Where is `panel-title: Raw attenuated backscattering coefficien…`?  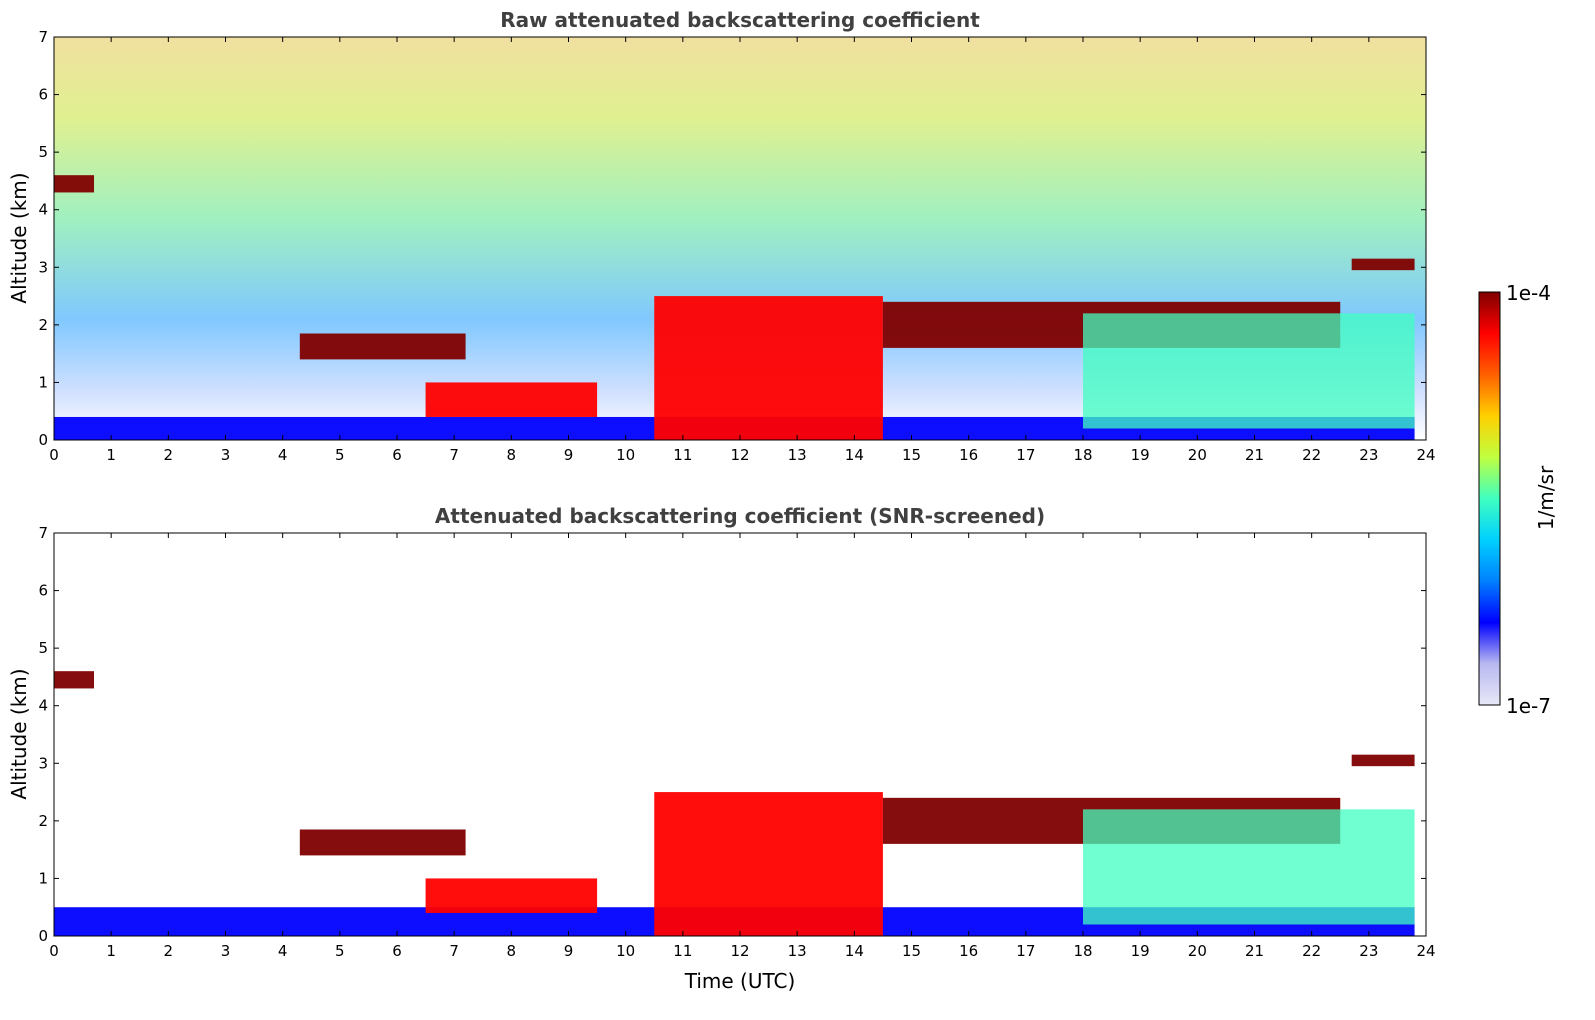
panel-title: Raw attenuated backscattering coefficien… is located at coordinates (740, 20).